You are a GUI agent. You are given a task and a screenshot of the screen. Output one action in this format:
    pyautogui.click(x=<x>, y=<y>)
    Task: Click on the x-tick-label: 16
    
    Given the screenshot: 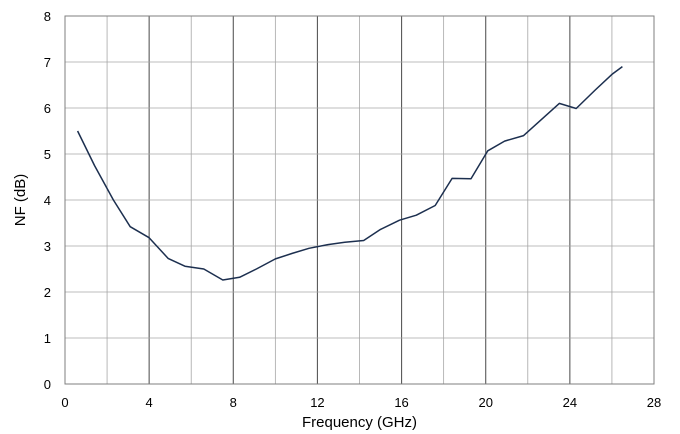 What is the action you would take?
    pyautogui.click(x=401, y=402)
    